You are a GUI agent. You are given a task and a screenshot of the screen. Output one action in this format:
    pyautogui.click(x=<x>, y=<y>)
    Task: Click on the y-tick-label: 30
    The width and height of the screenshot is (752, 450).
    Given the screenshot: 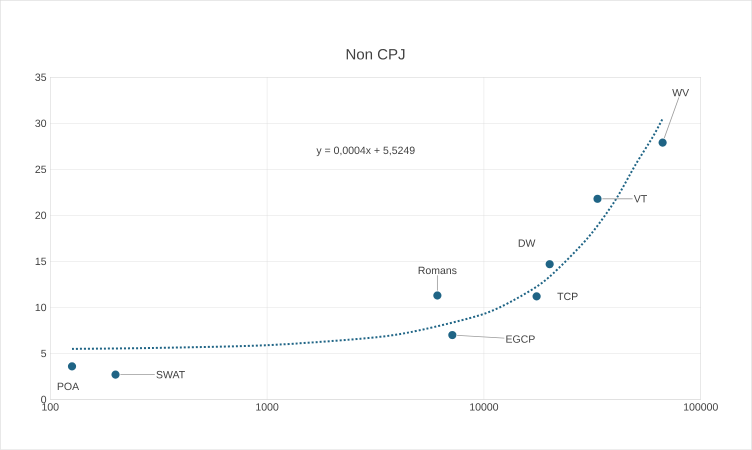 What is the action you would take?
    pyautogui.click(x=40, y=124)
    